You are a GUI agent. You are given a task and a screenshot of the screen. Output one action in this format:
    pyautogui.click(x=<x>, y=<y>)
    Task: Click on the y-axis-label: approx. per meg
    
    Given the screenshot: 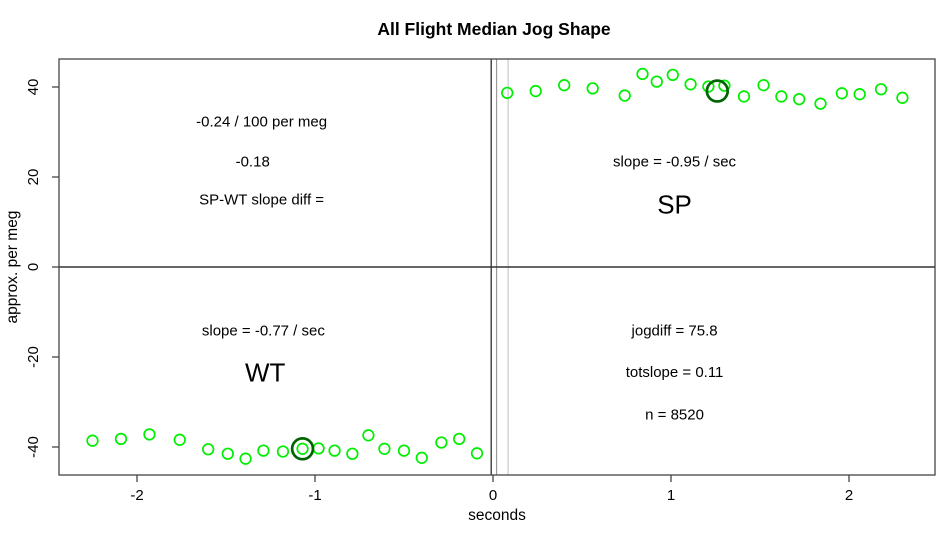 What is the action you would take?
    pyautogui.click(x=12, y=267)
    